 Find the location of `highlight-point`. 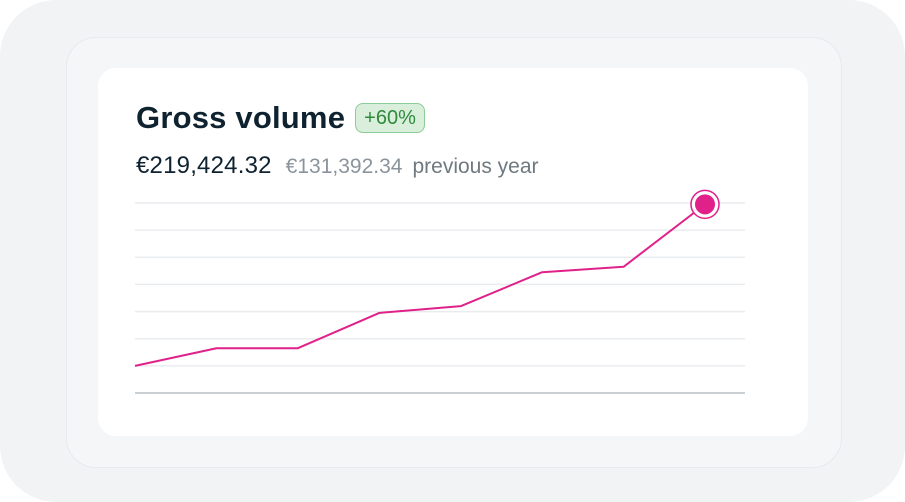

highlight-point is located at coordinates (705, 204).